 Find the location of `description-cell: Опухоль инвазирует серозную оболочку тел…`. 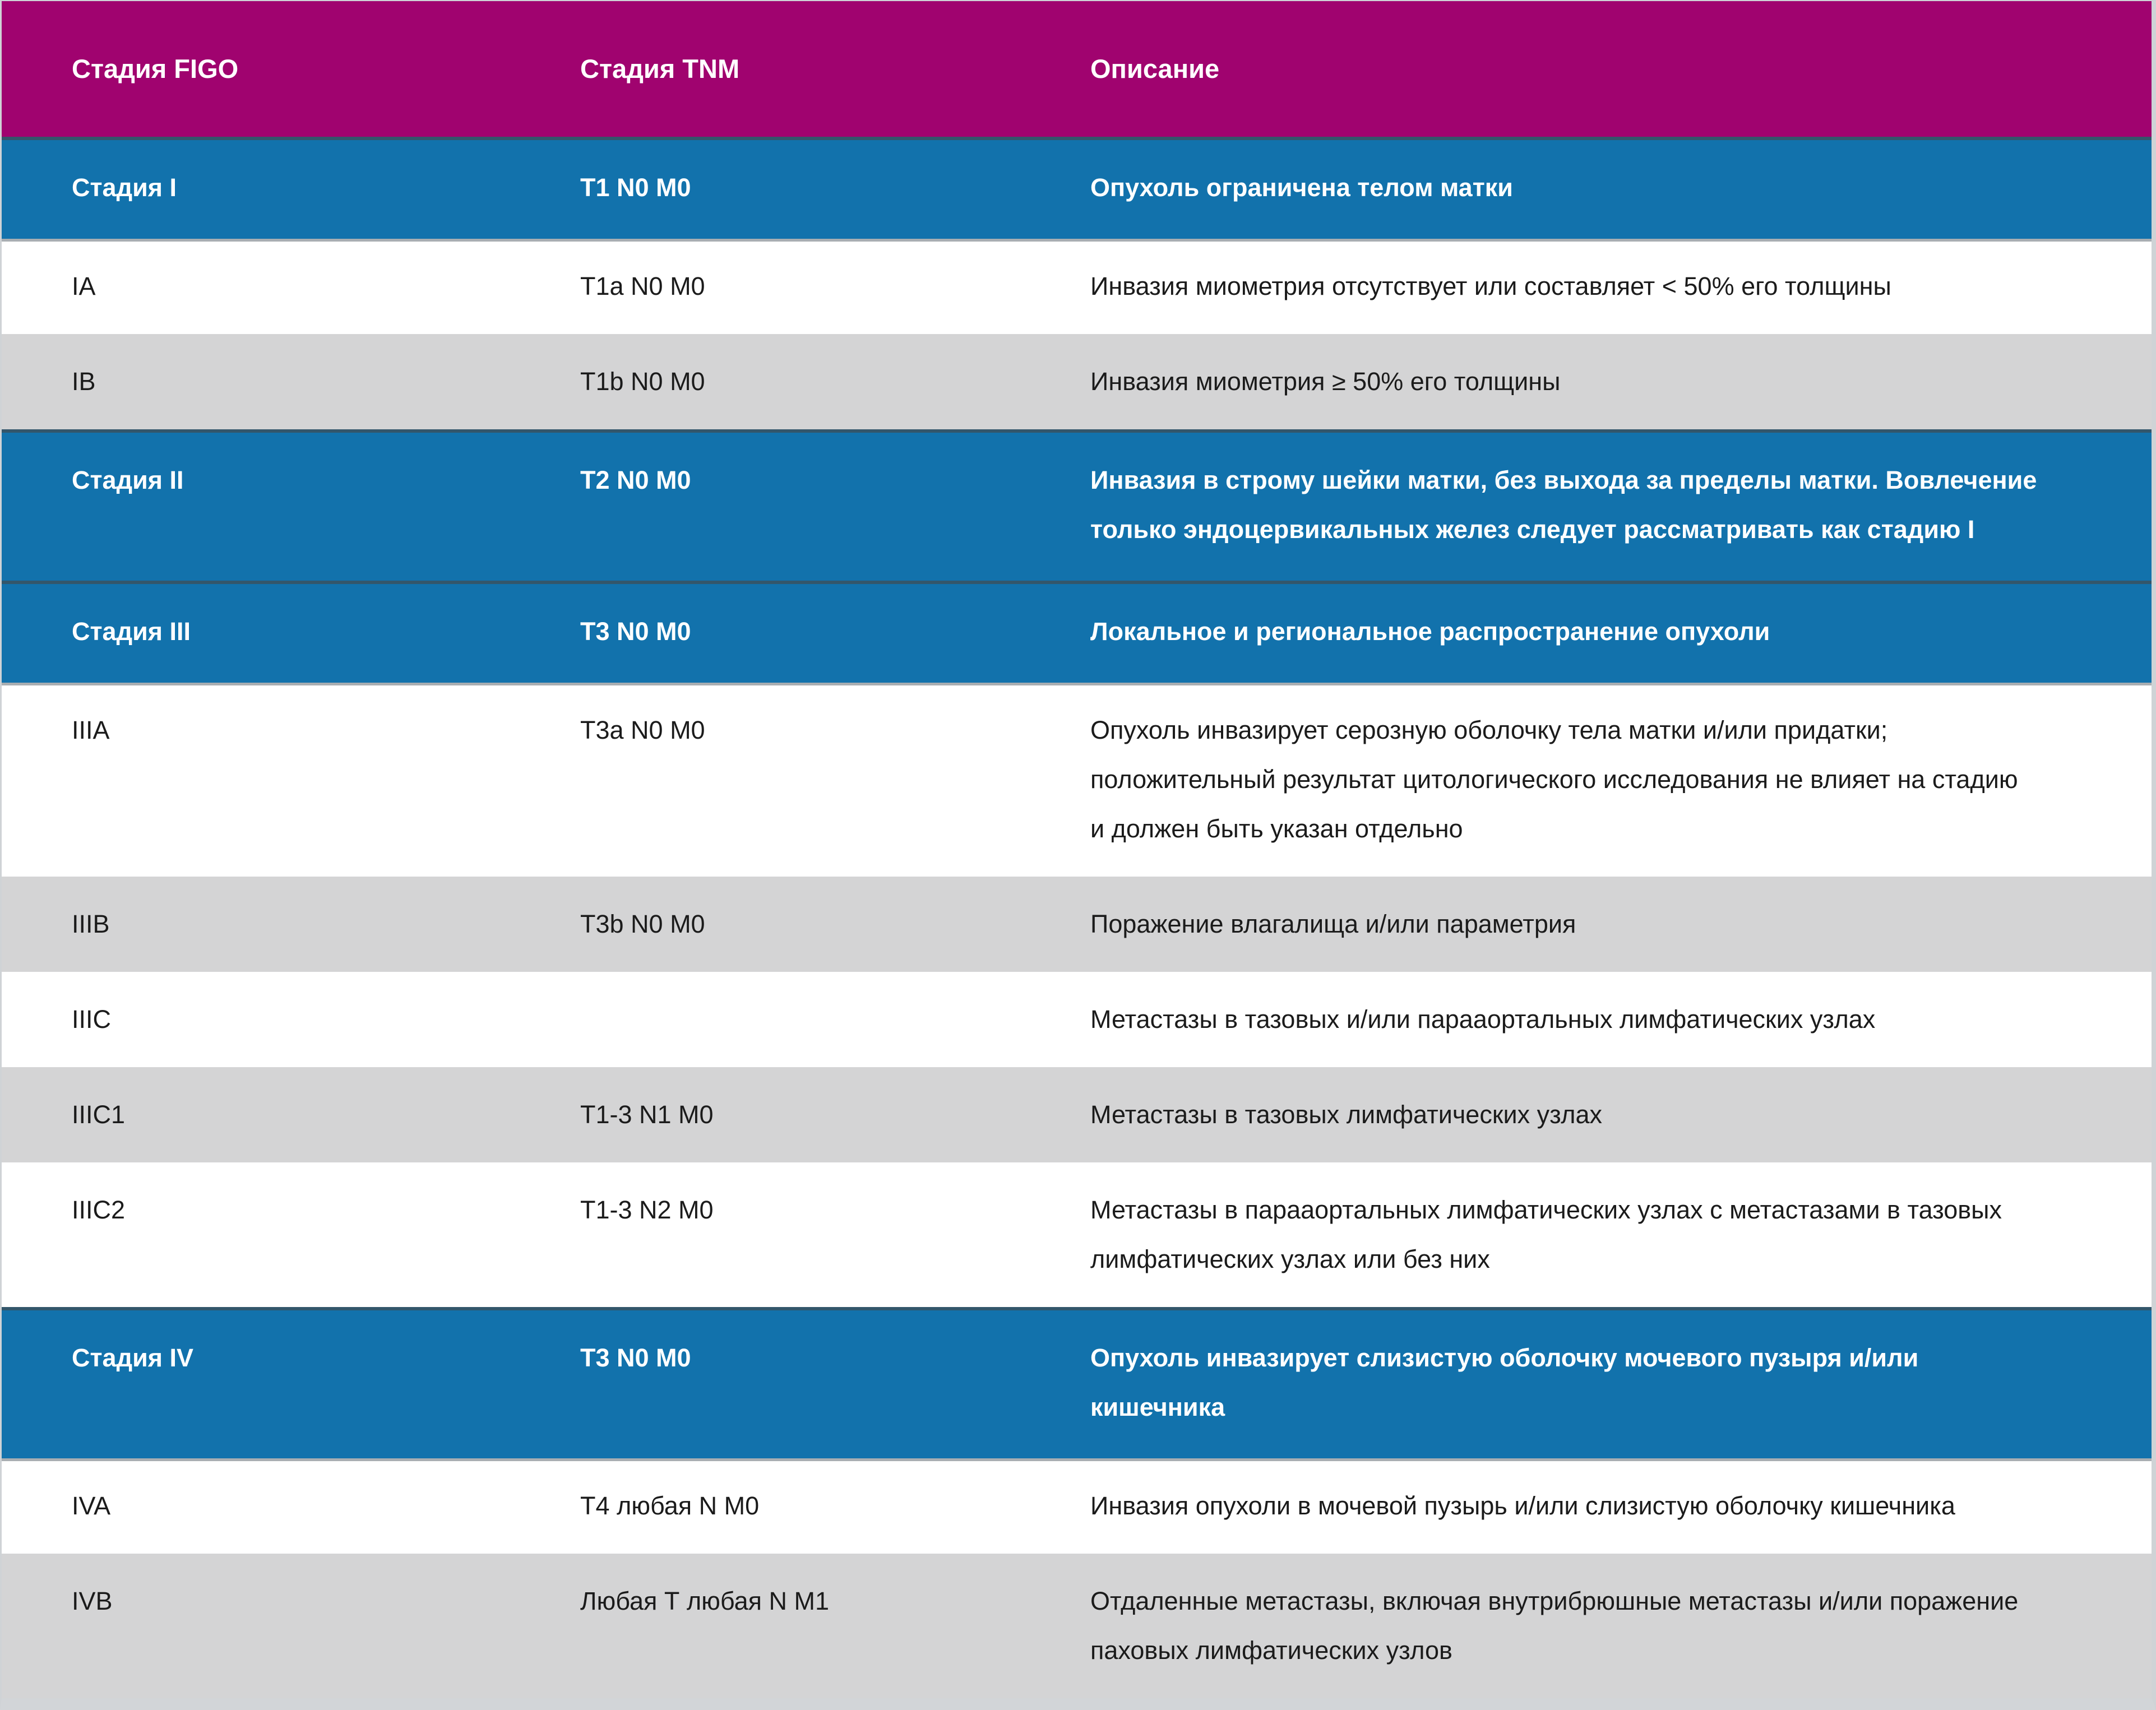

description-cell: Опухоль инвазирует серозную оболочку тел… is located at coordinates (1554, 780).